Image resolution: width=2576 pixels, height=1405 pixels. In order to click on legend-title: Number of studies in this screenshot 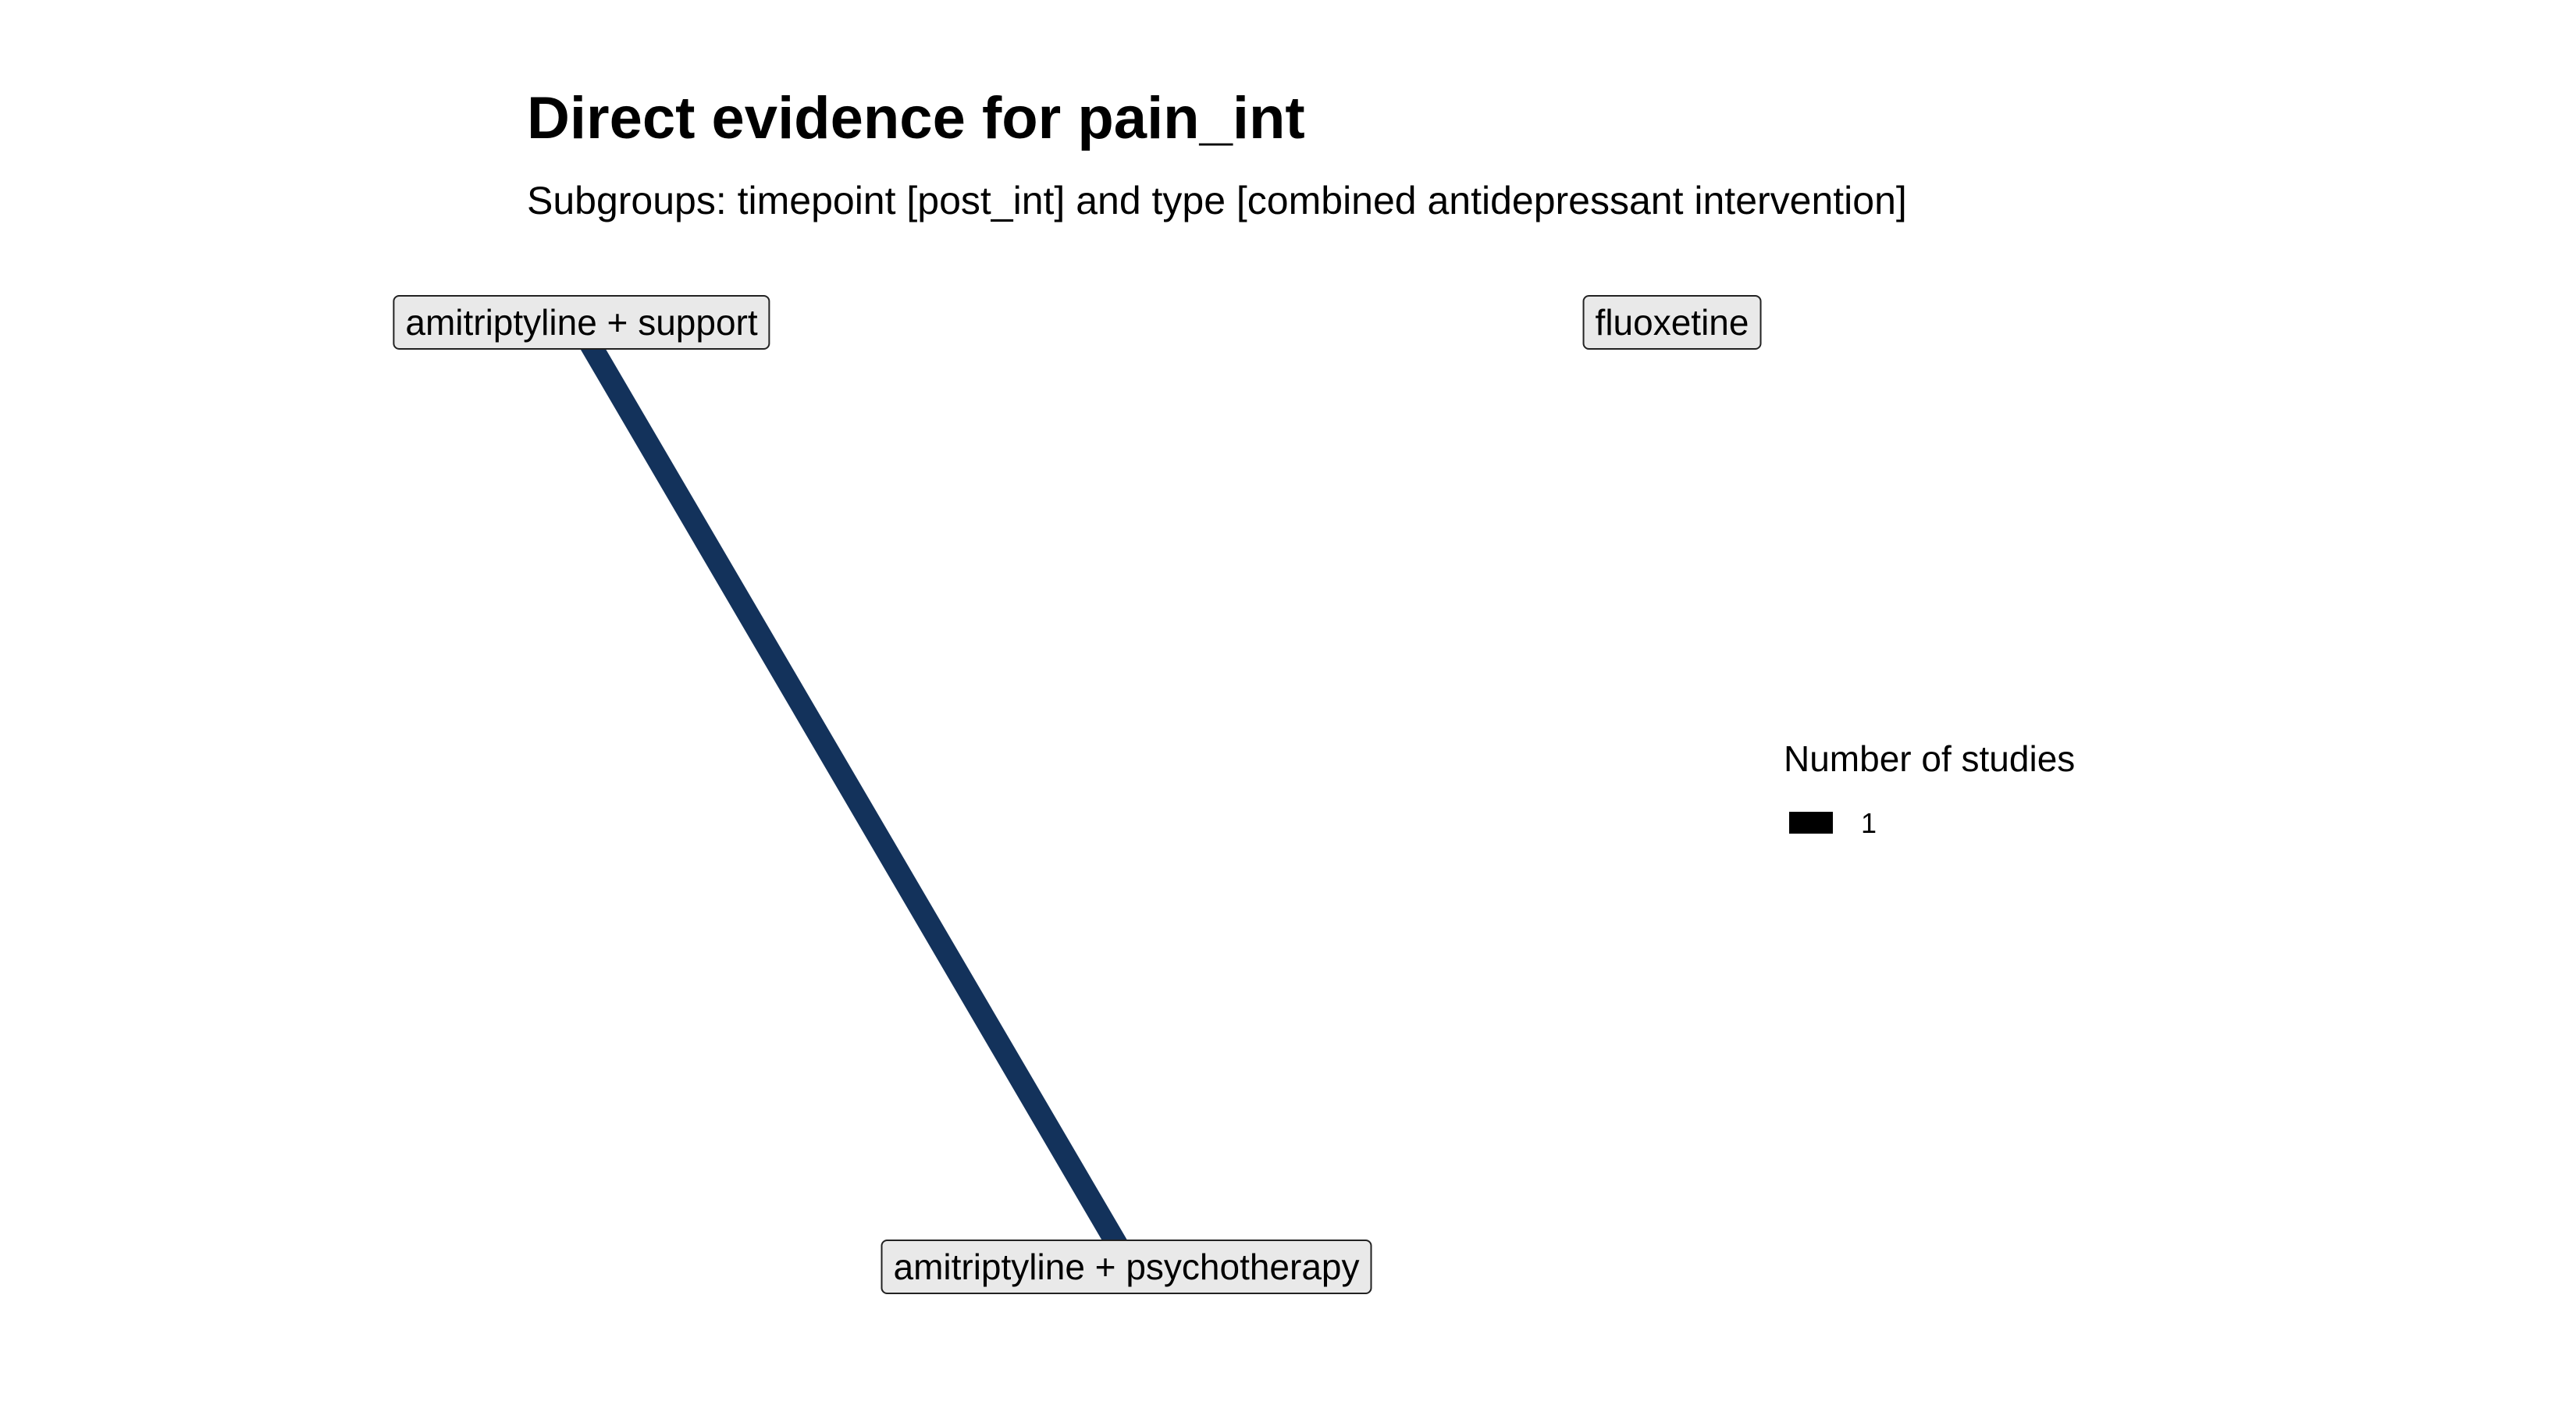, I will do `click(1930, 758)`.